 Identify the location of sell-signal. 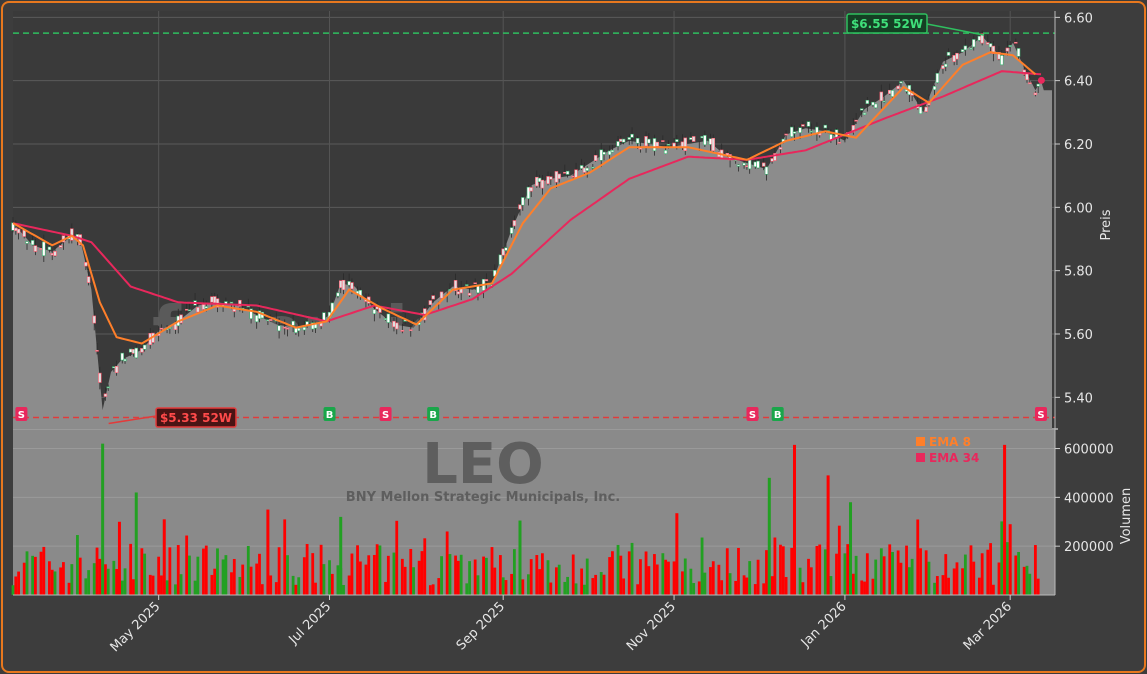
(1040, 414).